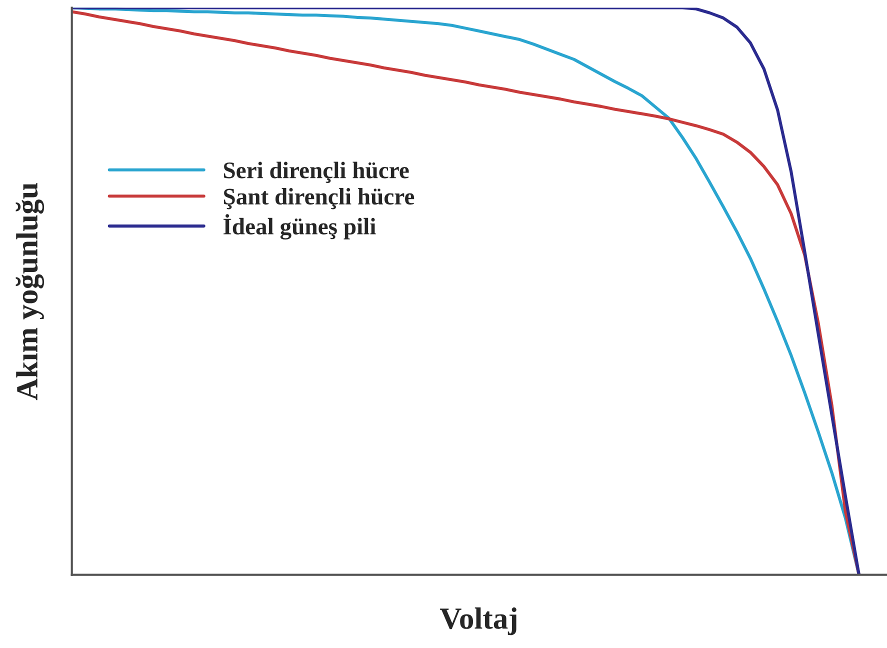 The width and height of the screenshot is (887, 648). I want to click on legend-label: Seri dirençli hücre, so click(316, 172).